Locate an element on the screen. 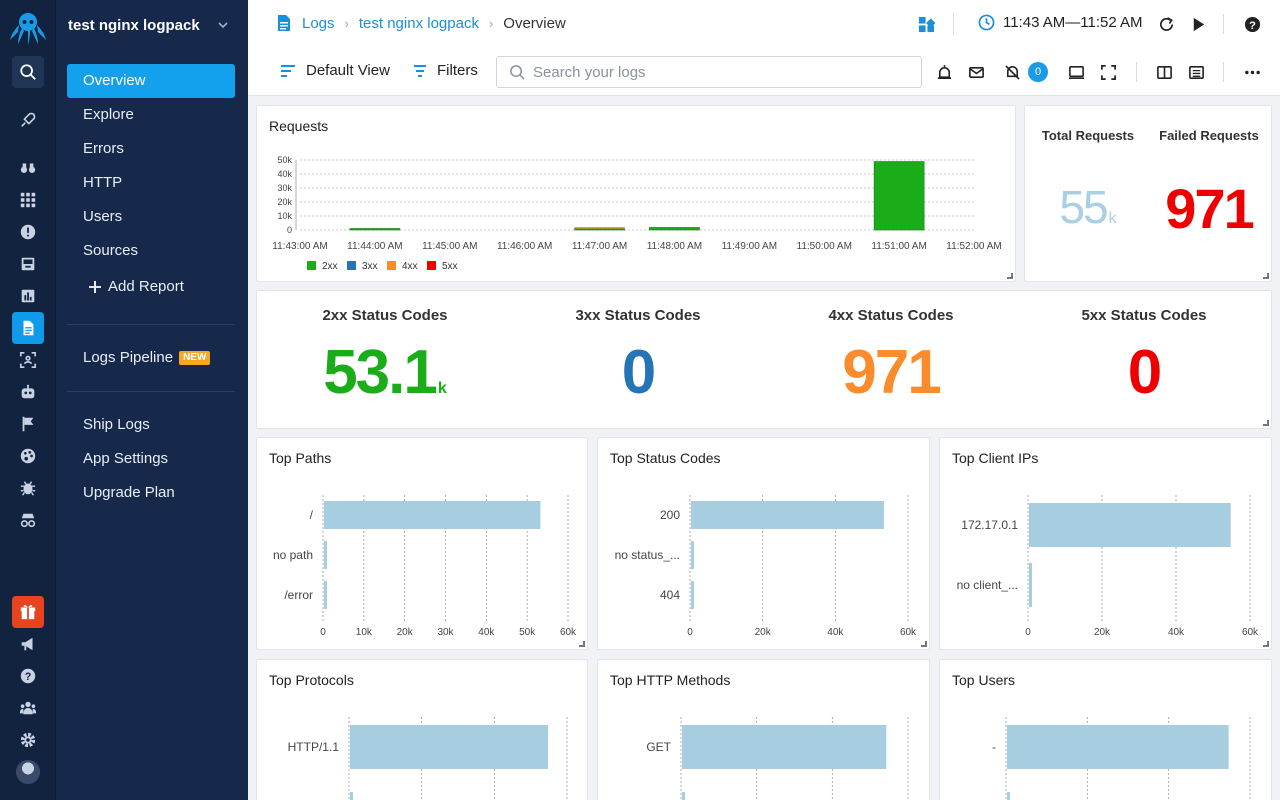 The image size is (1280, 800). y-tick-label: 10k is located at coordinates (284, 216).